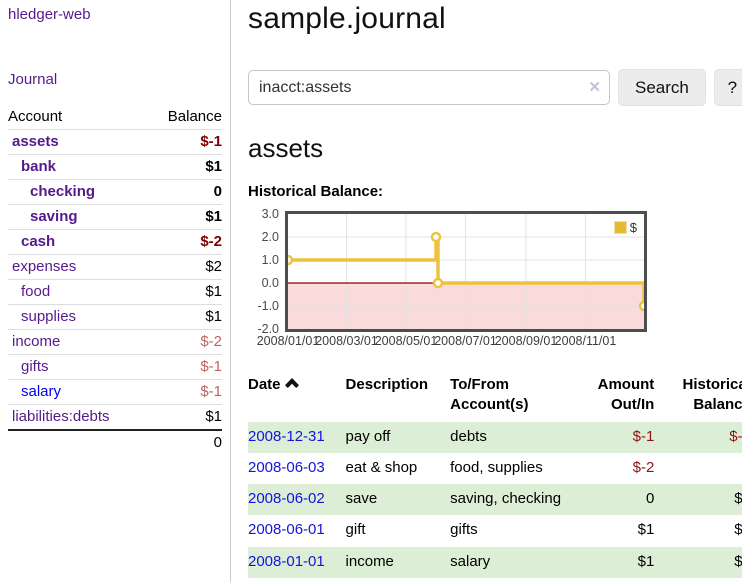 The image size is (742, 582). I want to click on y-tick-label: 3.0, so click(270, 214).